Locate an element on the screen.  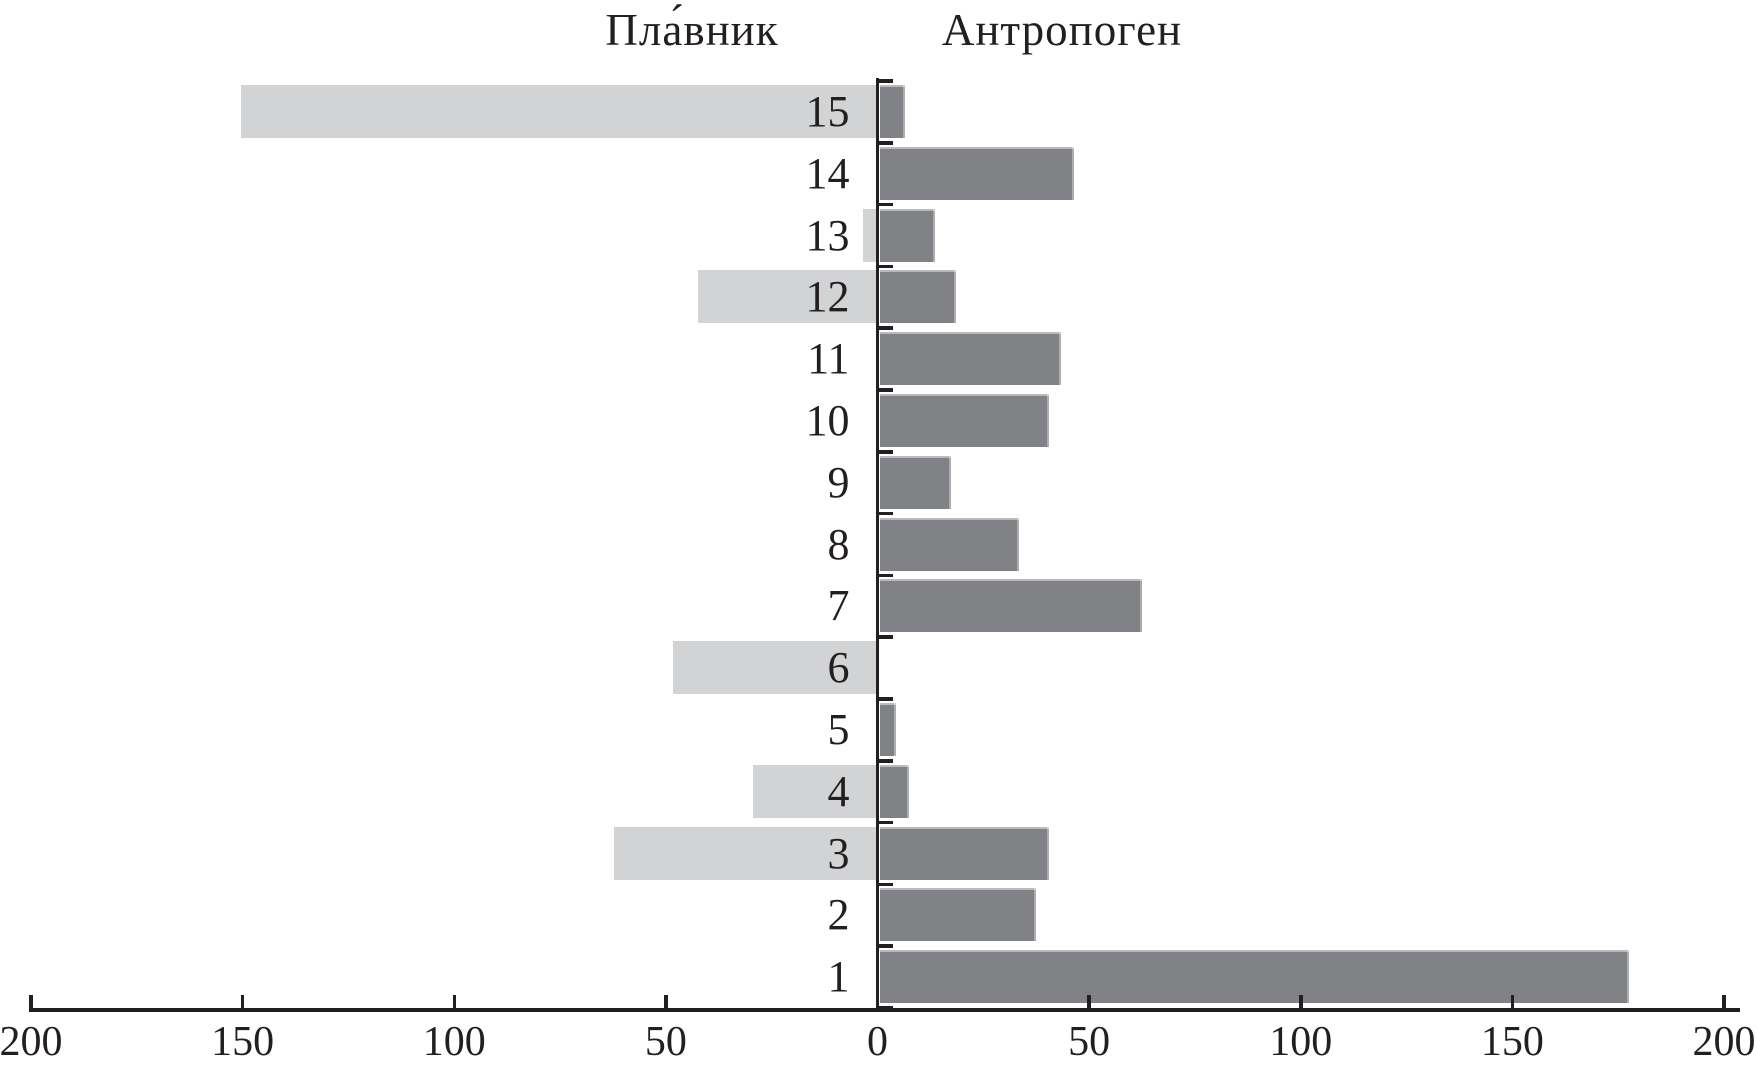
category-label-7: 7 is located at coordinates (838, 606).